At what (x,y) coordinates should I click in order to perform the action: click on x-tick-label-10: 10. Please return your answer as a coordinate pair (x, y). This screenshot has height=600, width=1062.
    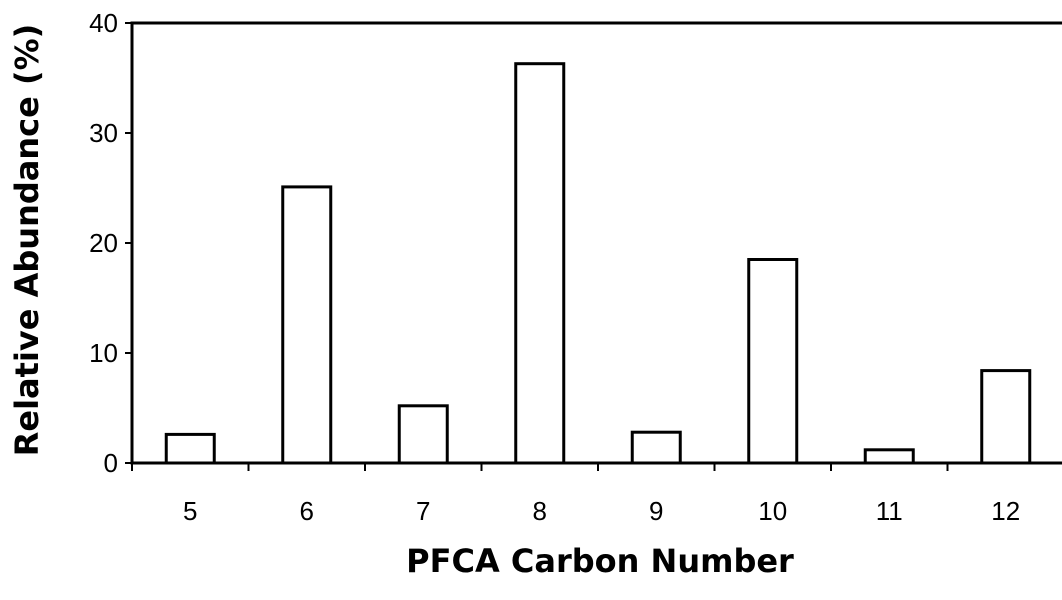
    Looking at the image, I should click on (772, 511).